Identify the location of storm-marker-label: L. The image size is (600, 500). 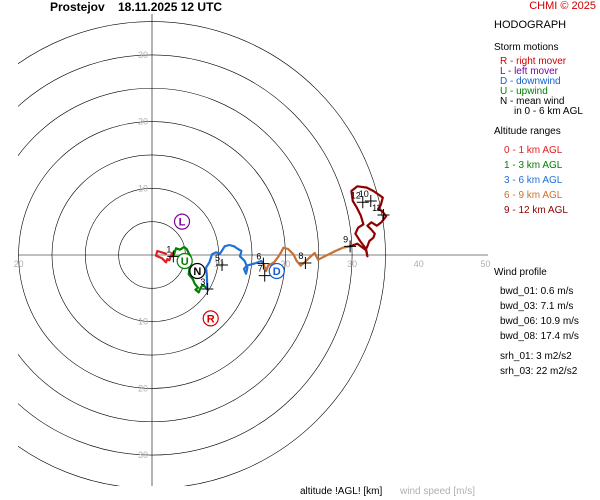
(182, 223).